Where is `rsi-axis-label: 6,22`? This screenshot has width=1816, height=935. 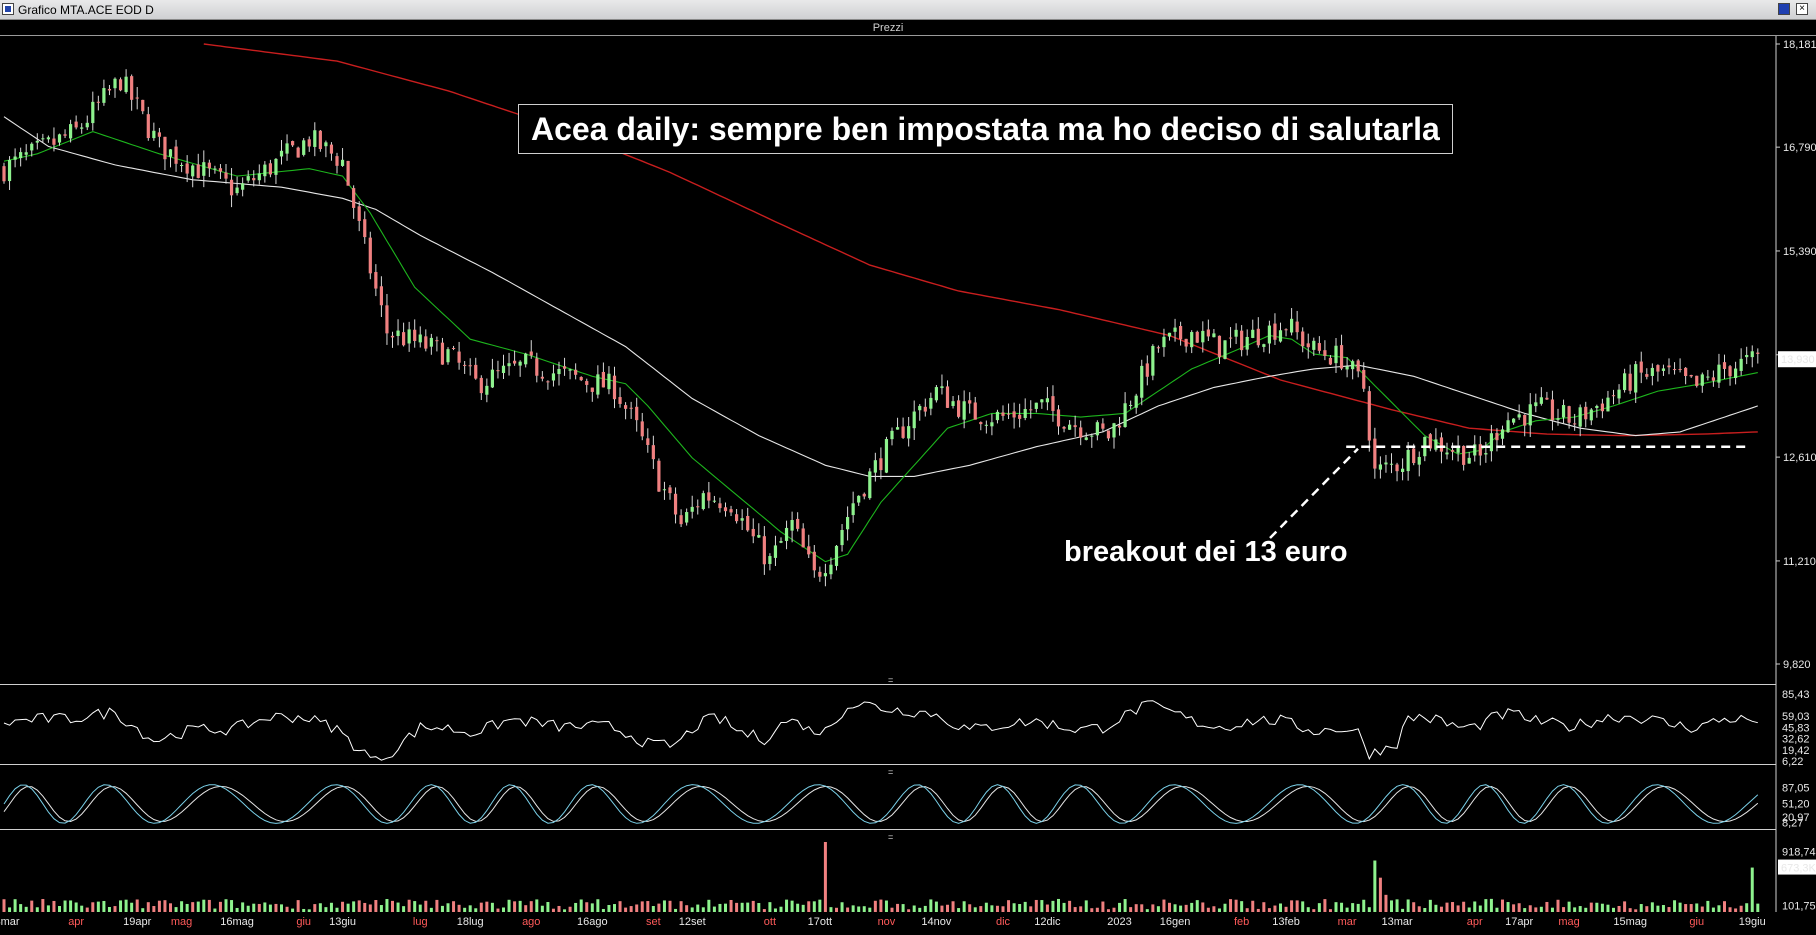
rsi-axis-label: 6,22 is located at coordinates (1792, 762).